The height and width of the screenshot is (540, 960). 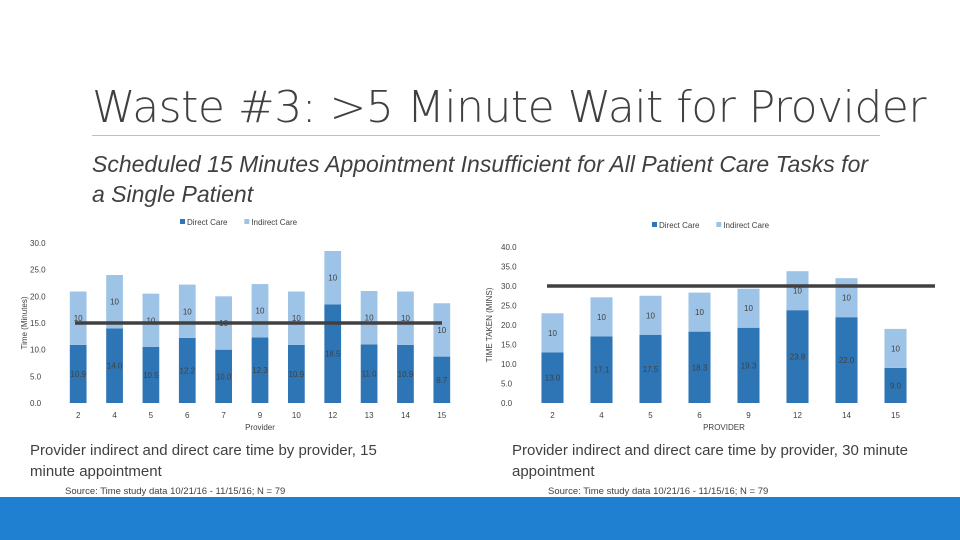 What do you see at coordinates (650, 415) in the screenshot?
I see `right-x-tick: 5` at bounding box center [650, 415].